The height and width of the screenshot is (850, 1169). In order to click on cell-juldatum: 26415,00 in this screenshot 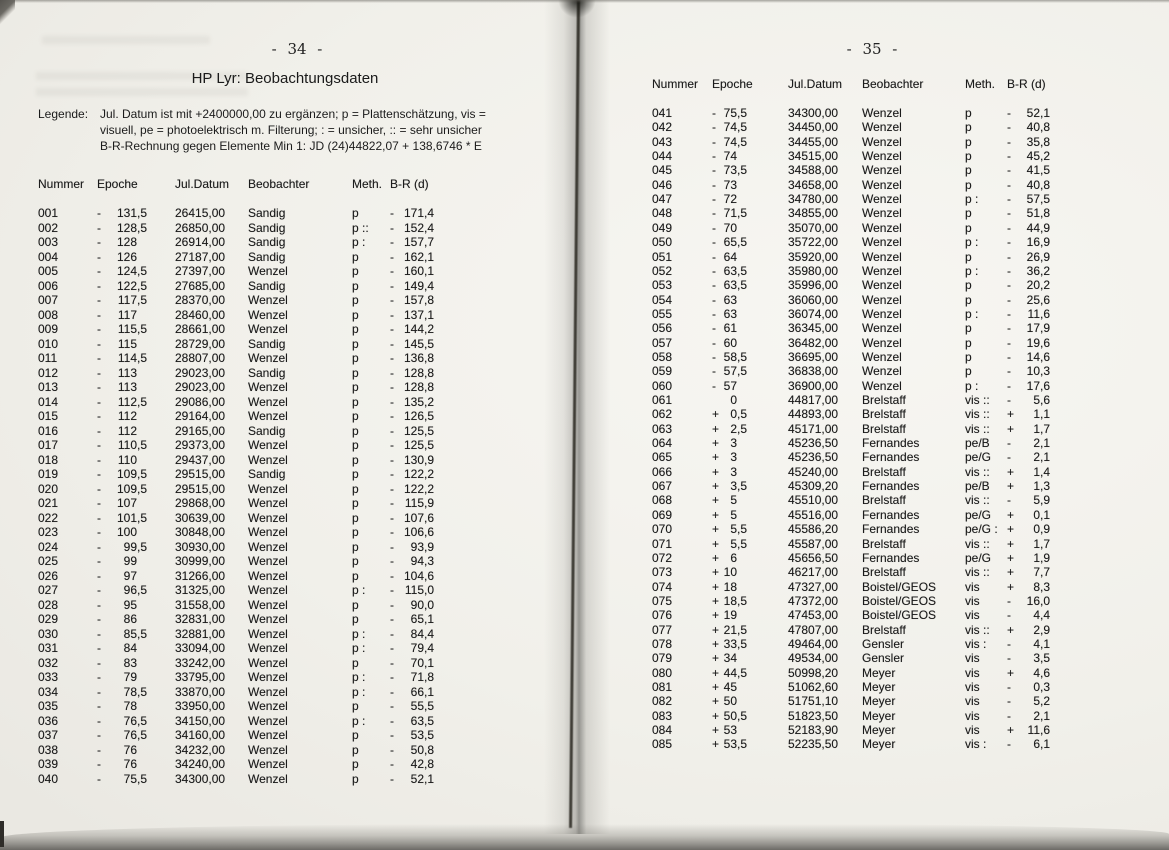, I will do `click(200, 213)`.